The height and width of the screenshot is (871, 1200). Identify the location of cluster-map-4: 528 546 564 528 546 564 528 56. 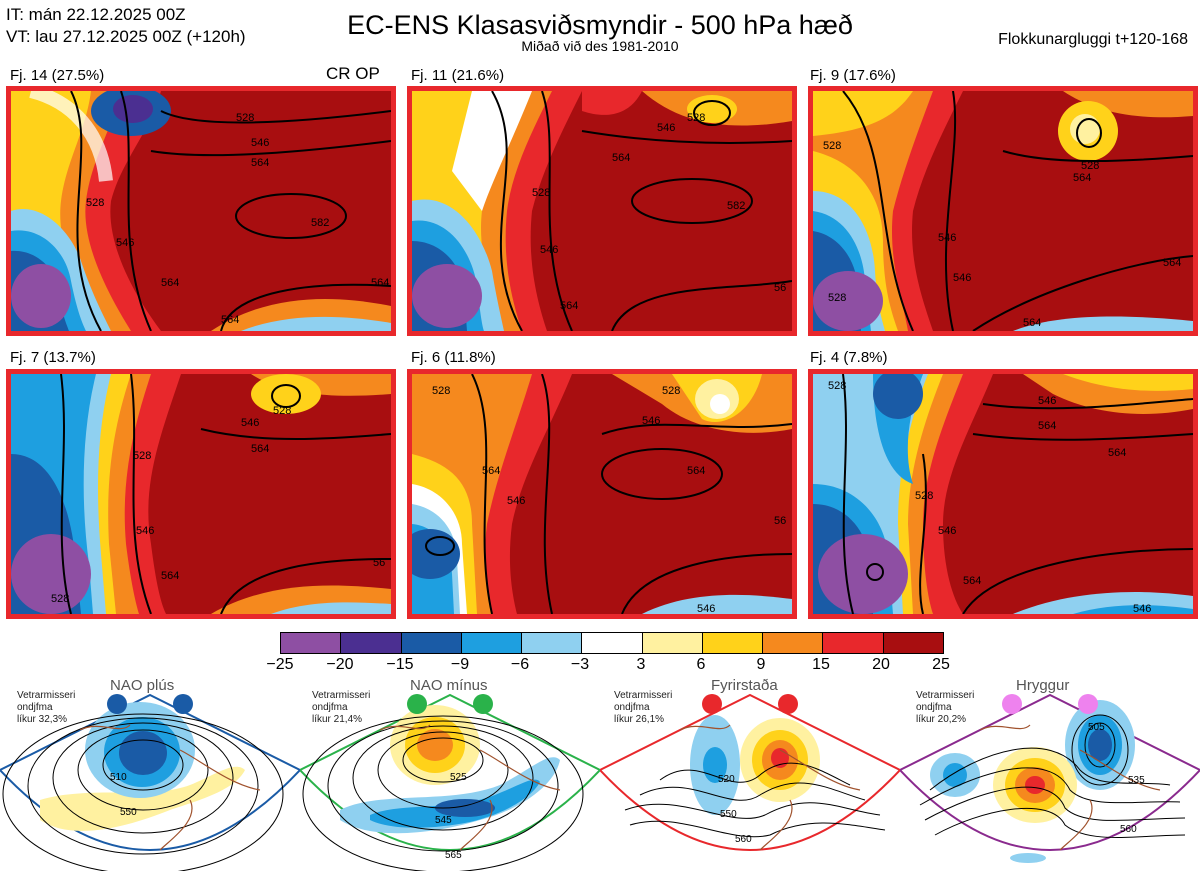
(201, 494).